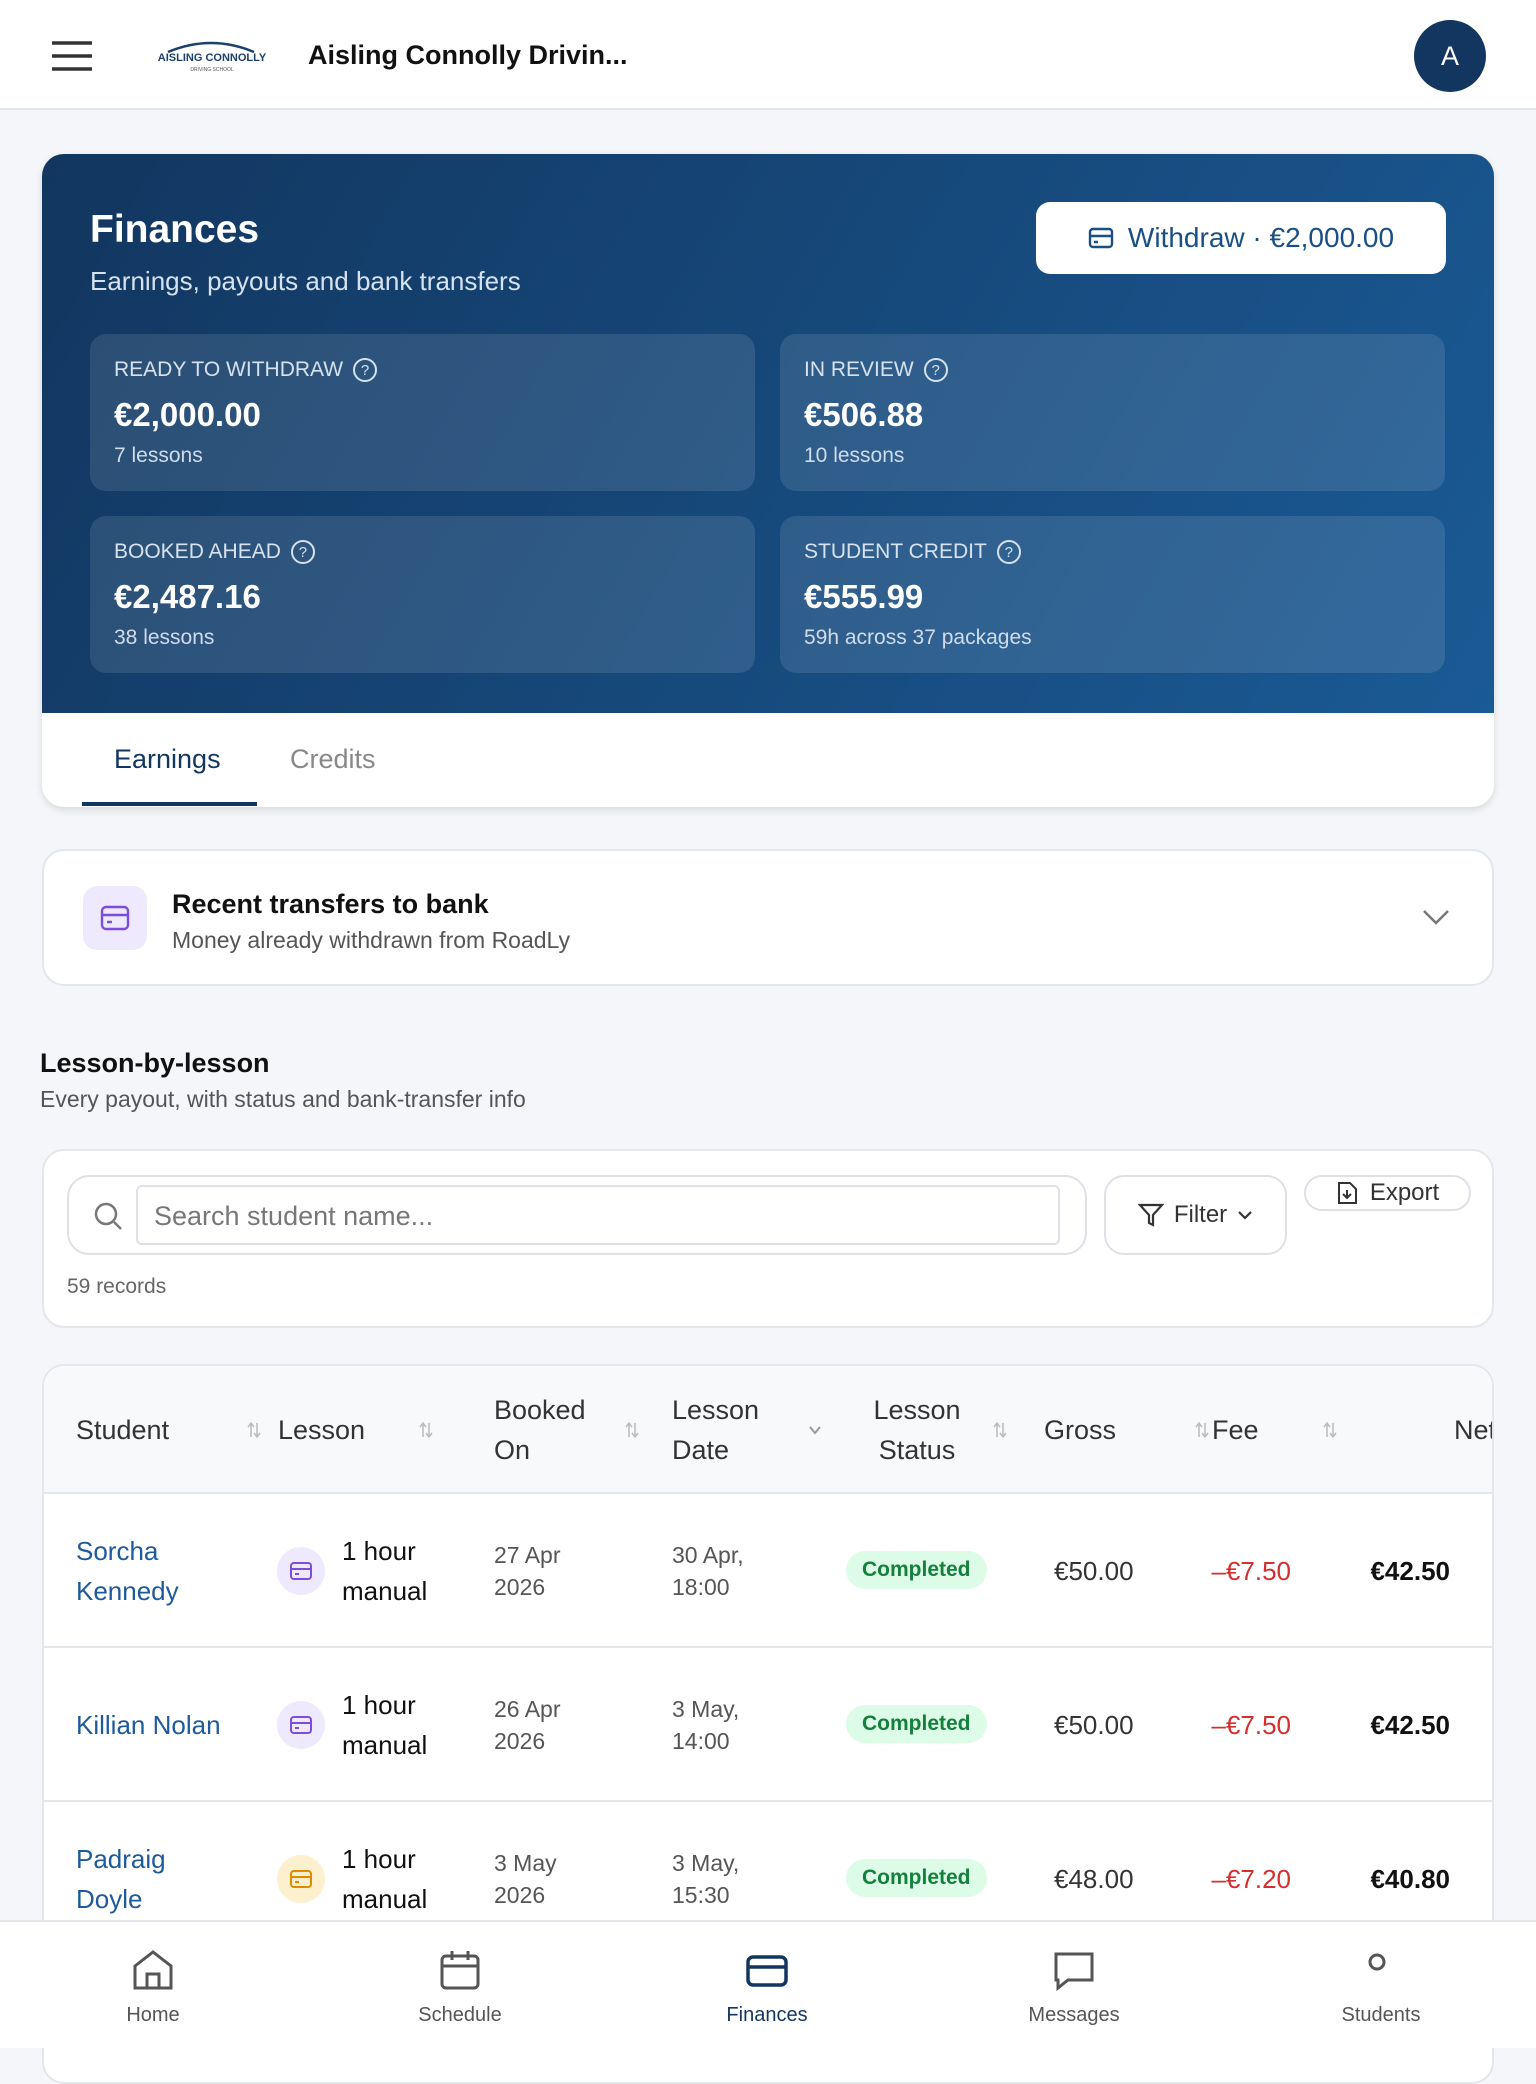 Image resolution: width=1536 pixels, height=2084 pixels. Describe the element at coordinates (864, 596) in the screenshot. I see `stat-value: €555.99` at that location.